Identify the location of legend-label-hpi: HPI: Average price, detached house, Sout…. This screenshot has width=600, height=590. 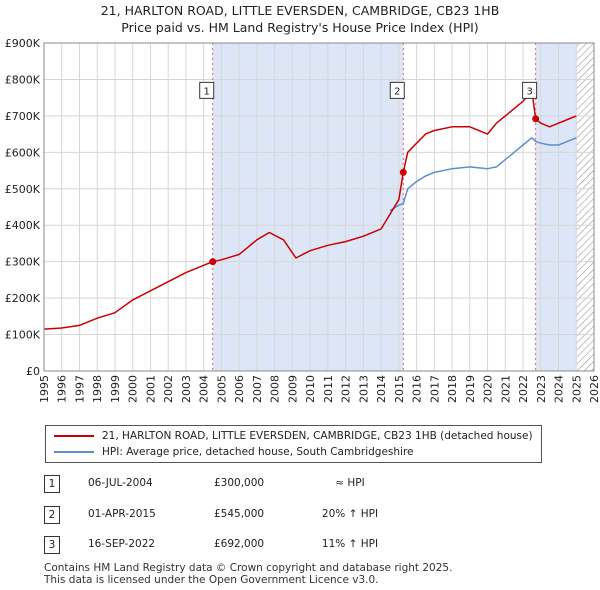
(258, 452).